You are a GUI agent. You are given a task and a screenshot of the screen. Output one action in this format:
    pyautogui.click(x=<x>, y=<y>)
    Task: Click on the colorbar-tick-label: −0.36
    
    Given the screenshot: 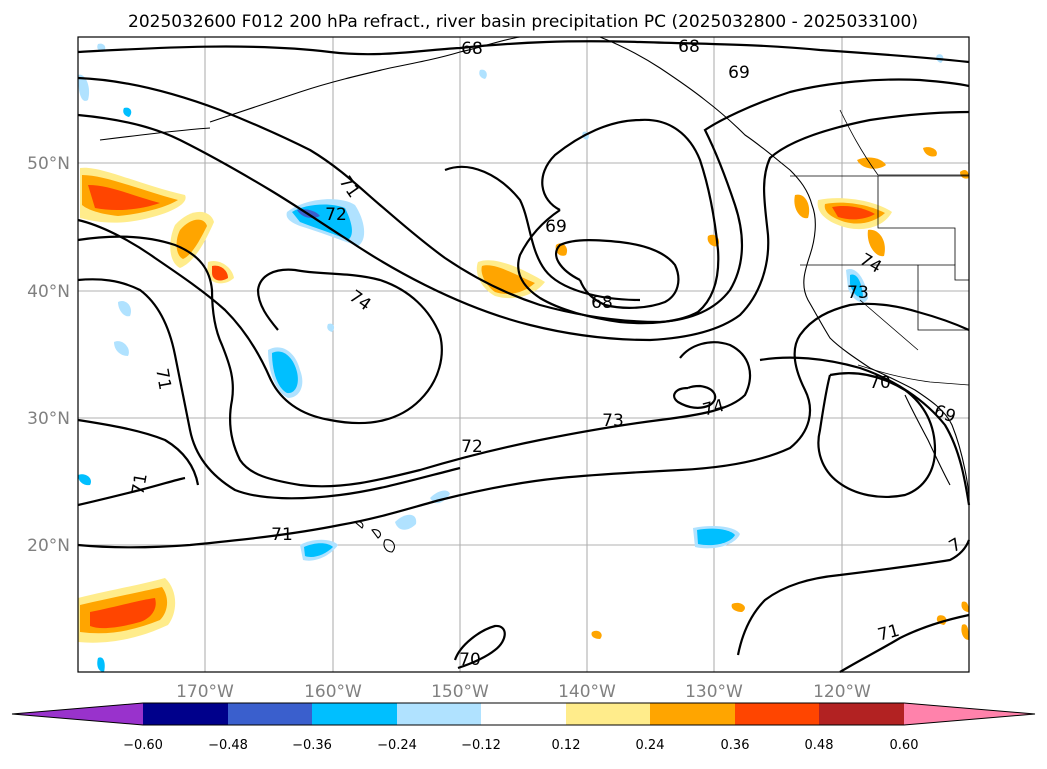 What is the action you would take?
    pyautogui.click(x=312, y=745)
    